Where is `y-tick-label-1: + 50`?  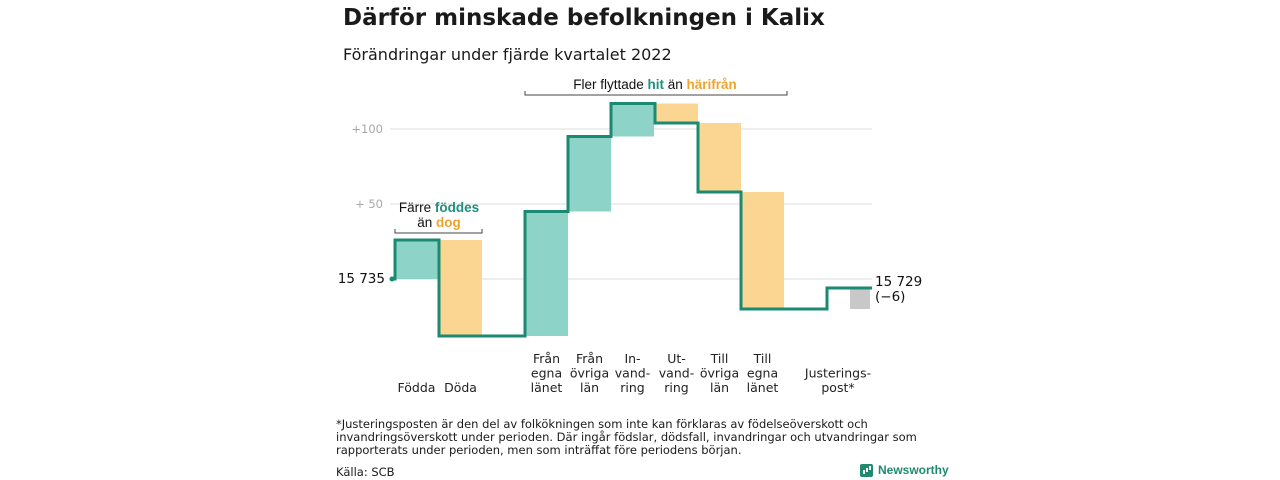 y-tick-label-1: + 50 is located at coordinates (369, 204).